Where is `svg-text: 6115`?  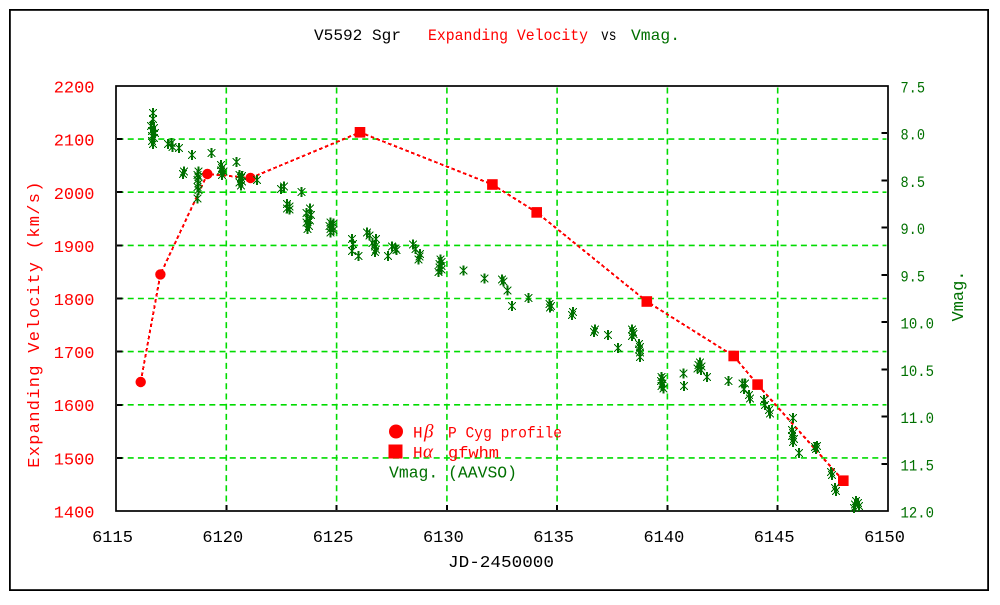 svg-text: 6115 is located at coordinates (112, 538).